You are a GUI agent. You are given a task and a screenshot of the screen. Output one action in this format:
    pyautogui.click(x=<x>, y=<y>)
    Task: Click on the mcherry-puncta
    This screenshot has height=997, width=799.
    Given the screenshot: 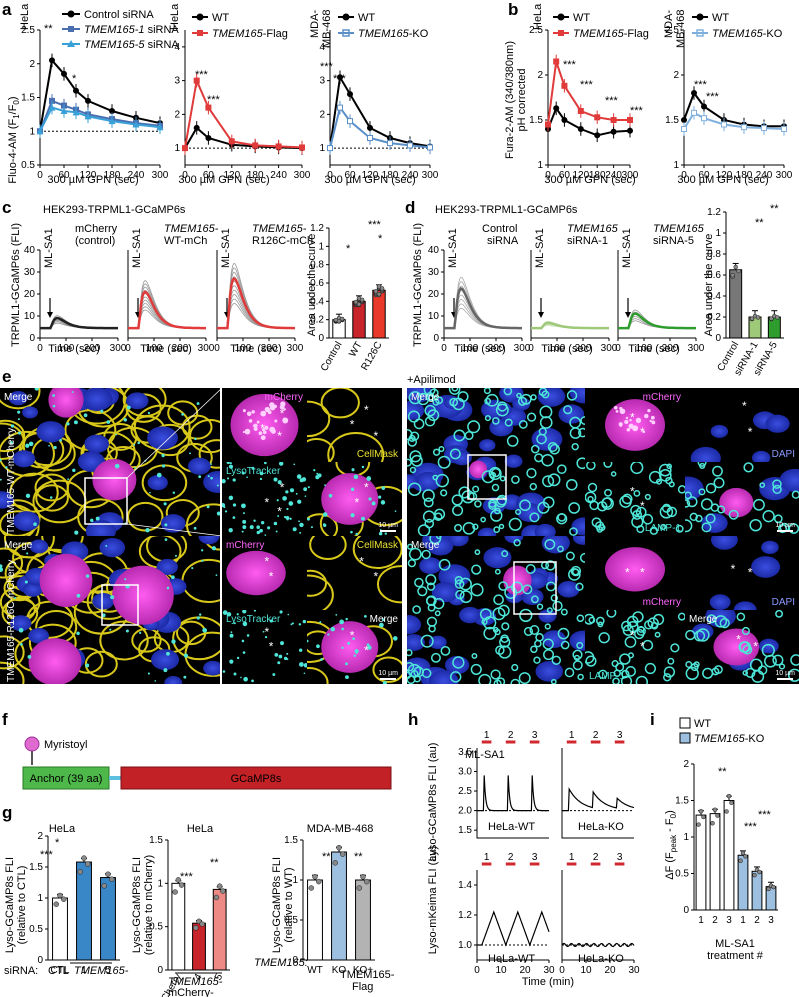 What is the action you would take?
    pyautogui.click(x=255, y=428)
    